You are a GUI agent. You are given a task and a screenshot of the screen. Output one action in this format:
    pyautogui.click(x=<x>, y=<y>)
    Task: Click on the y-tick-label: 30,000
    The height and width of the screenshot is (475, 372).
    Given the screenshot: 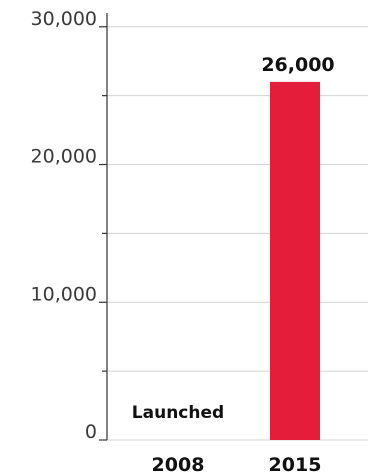 What is the action you would take?
    pyautogui.click(x=64, y=19)
    